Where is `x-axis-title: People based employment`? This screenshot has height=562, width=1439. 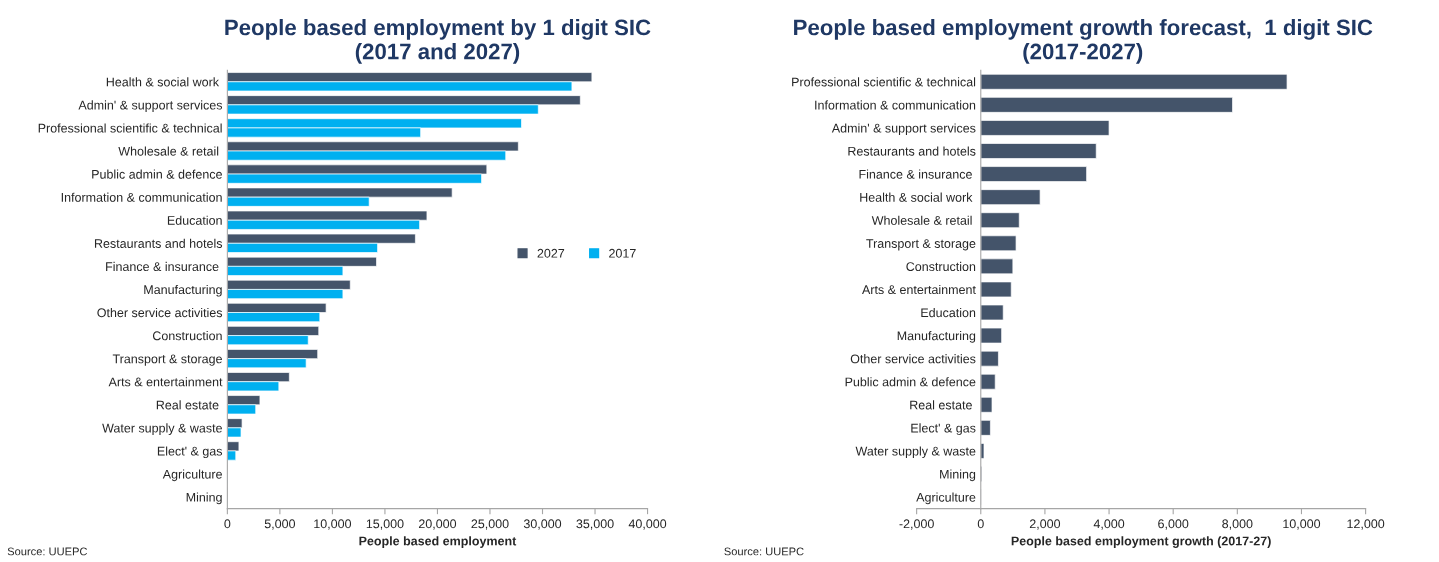
x-axis-title: People based employment is located at coordinates (438, 542).